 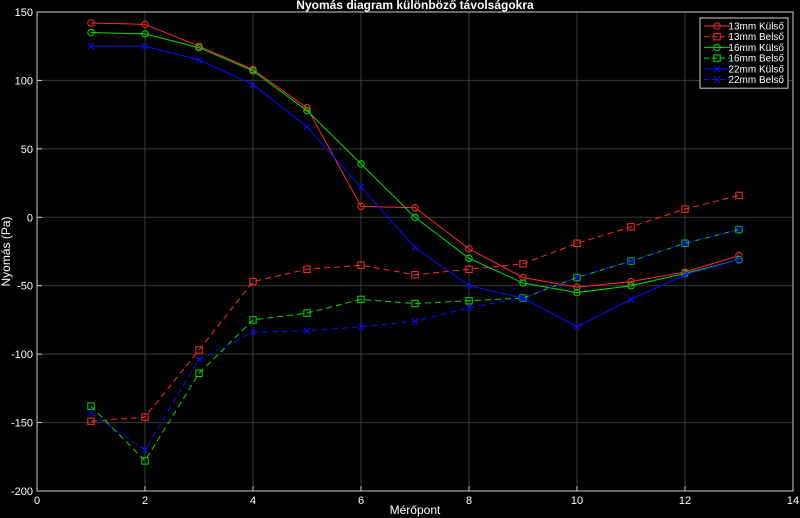 What do you see at coordinates (30, 218) in the screenshot?
I see `y-tick-label: 0` at bounding box center [30, 218].